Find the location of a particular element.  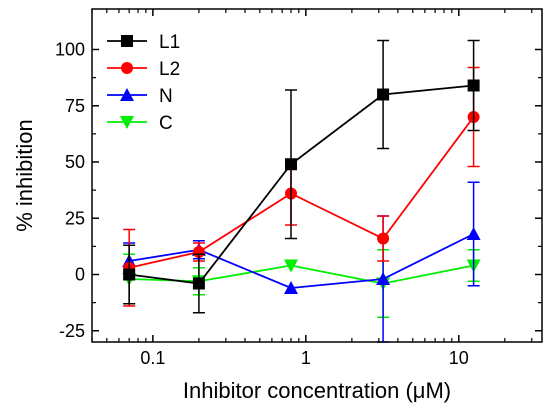

y-tick-label: 50 is located at coordinates (75, 162).